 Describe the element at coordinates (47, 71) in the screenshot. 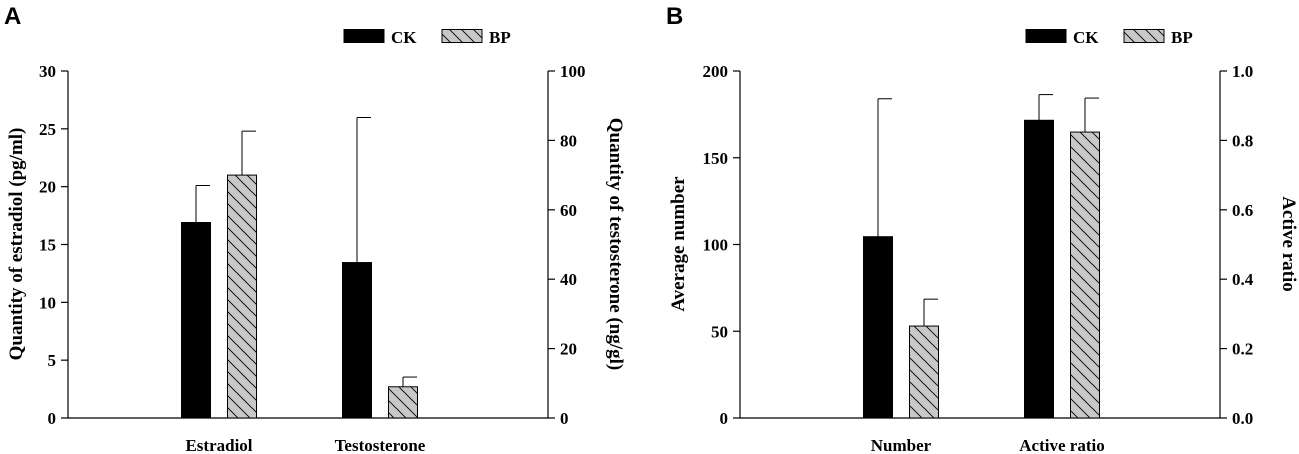

I see `left-tick-label: 30` at that location.